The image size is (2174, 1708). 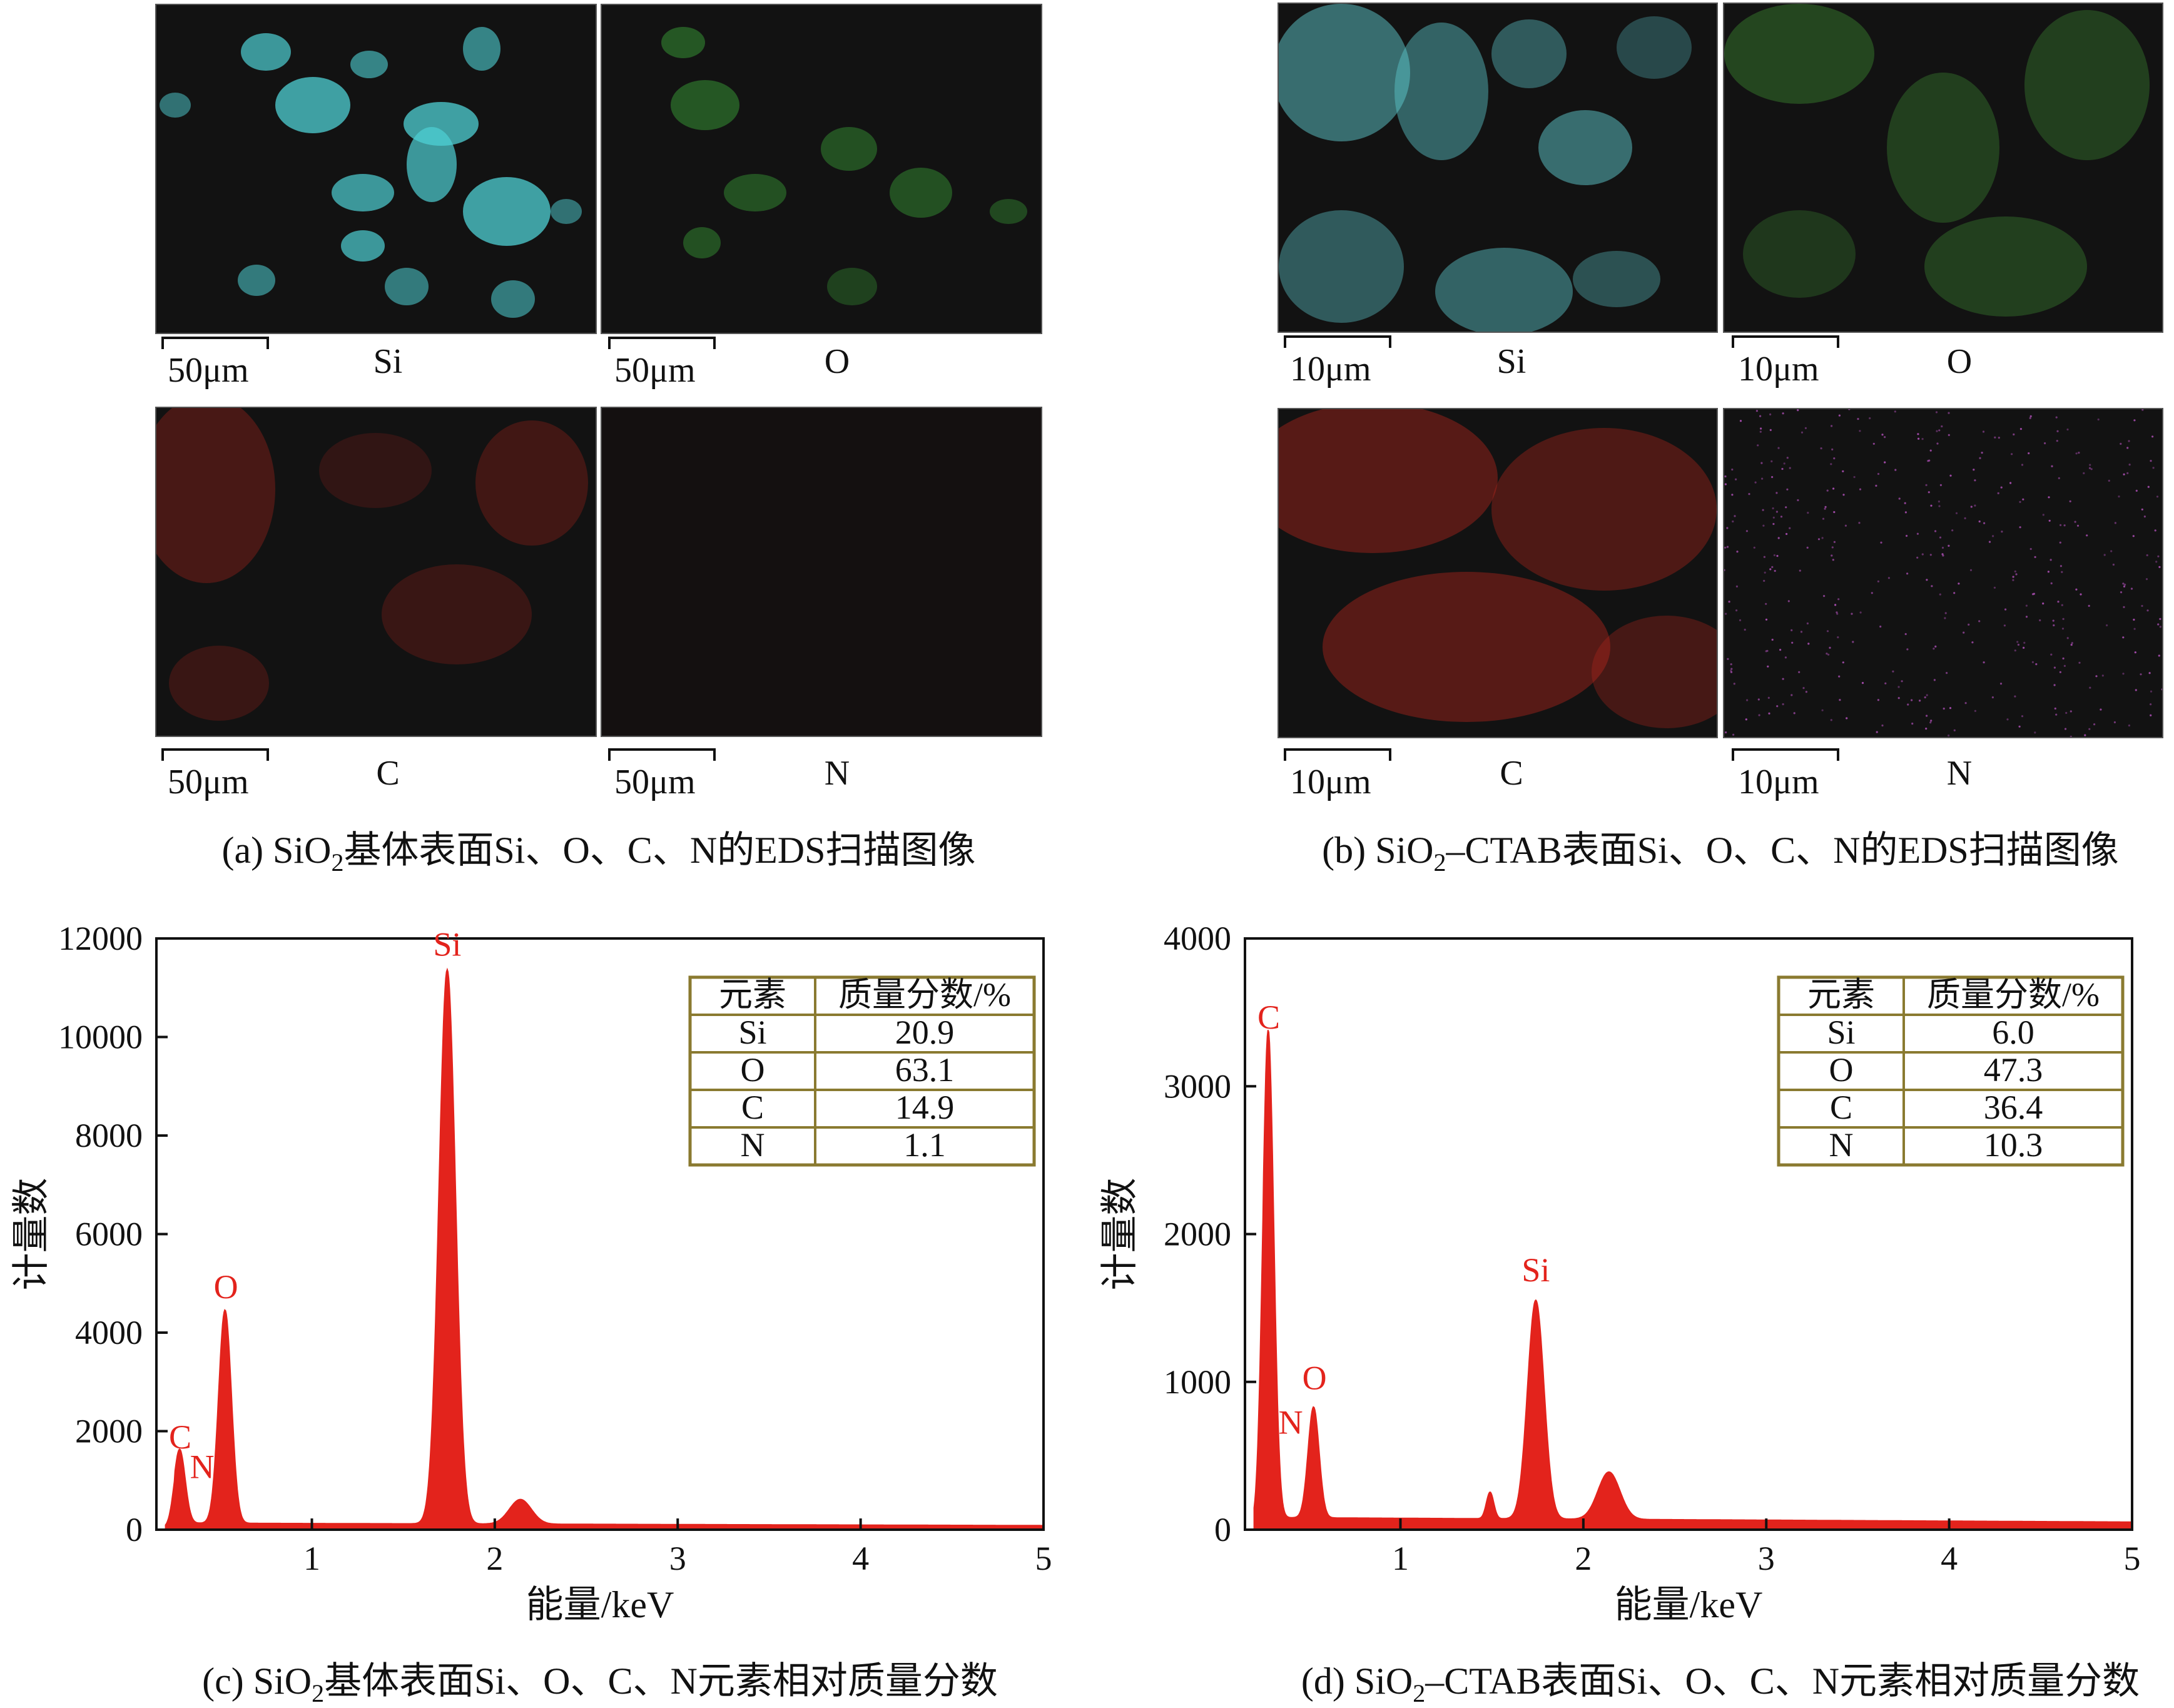 I want to click on caption-d: (d) SiO2–CTAB表面Si、O、C、N元素相对质量分数, so click(x=1720, y=1684).